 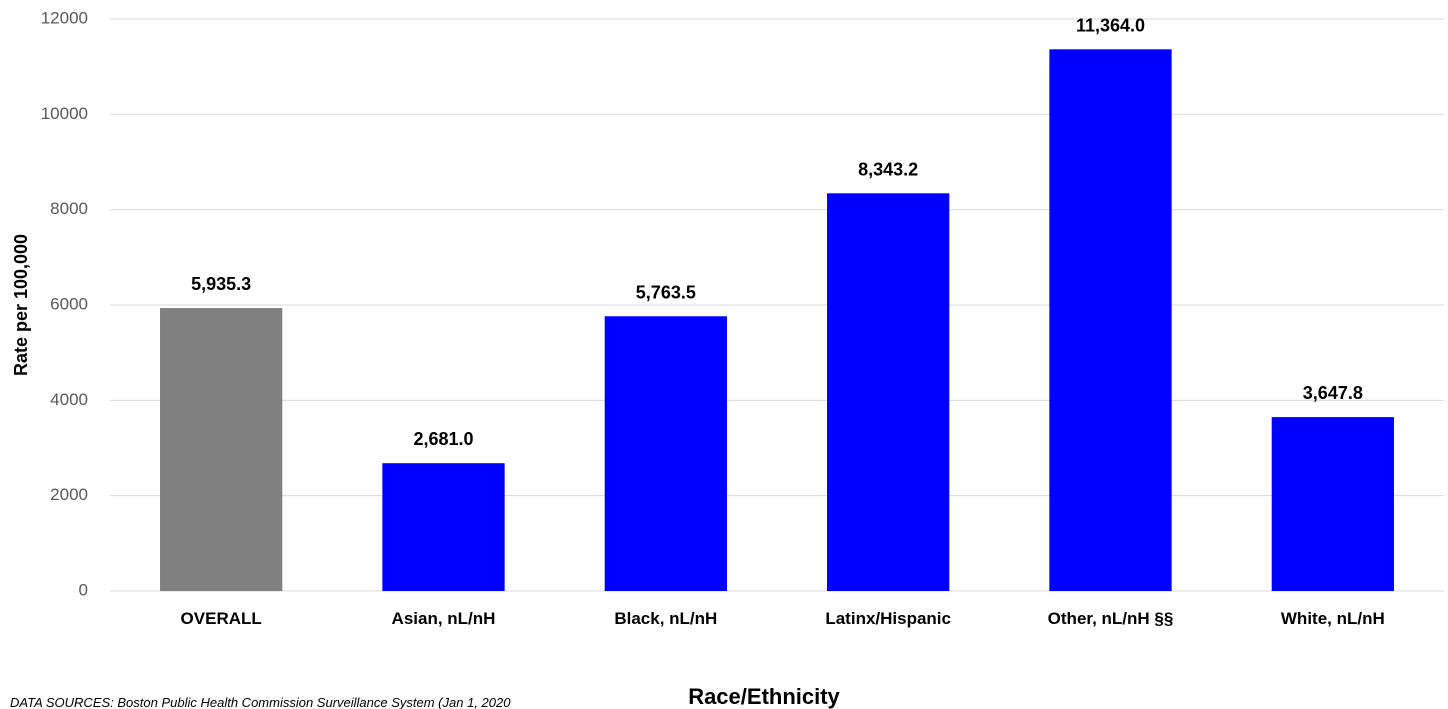 I want to click on data-label: 3,647.8, so click(x=1333, y=393).